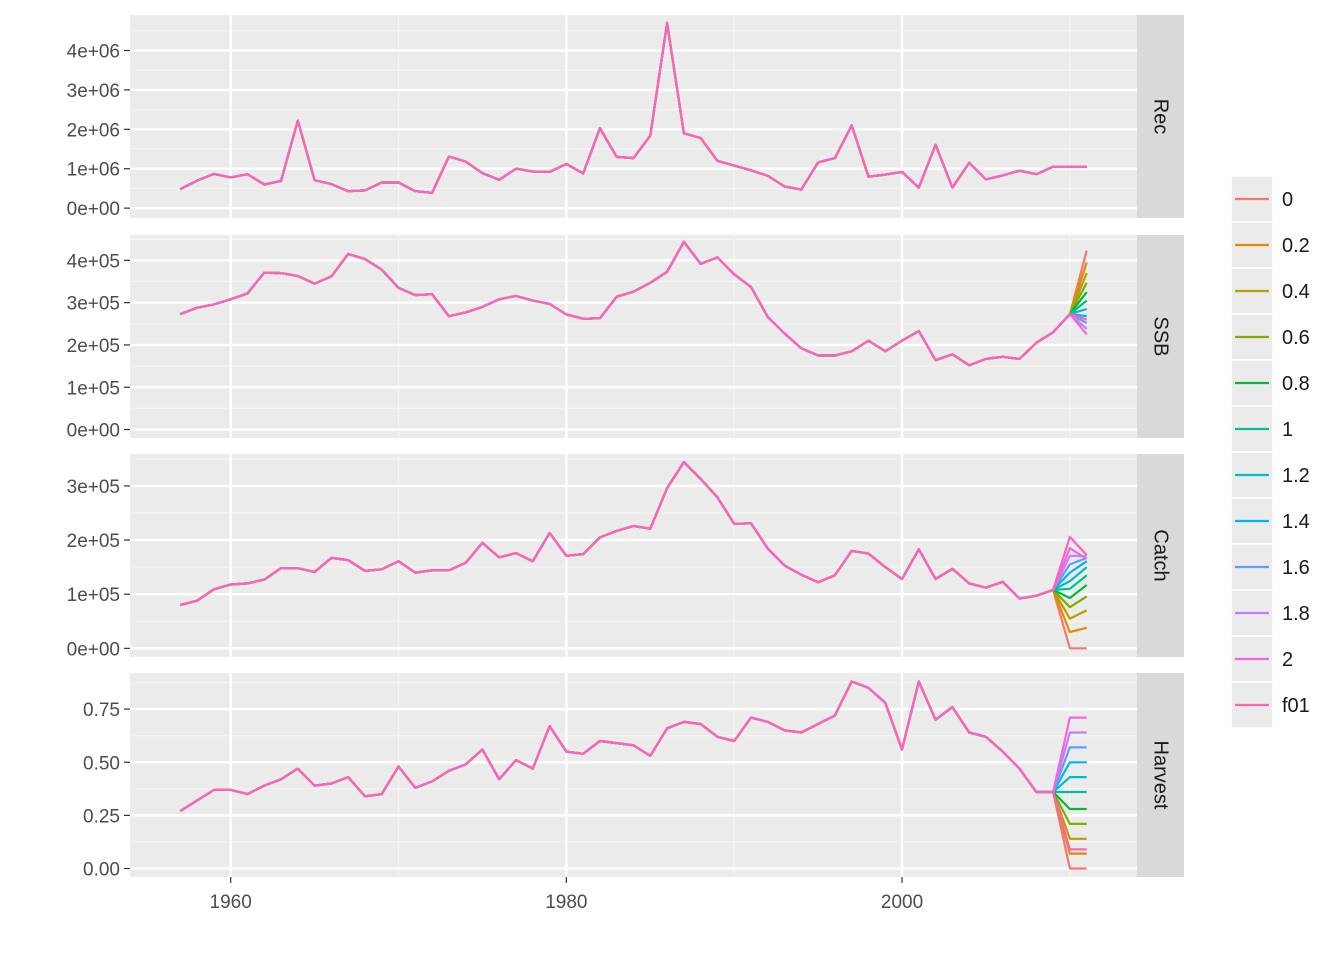  I want to click on legend-label-f01: f01, so click(1296, 706).